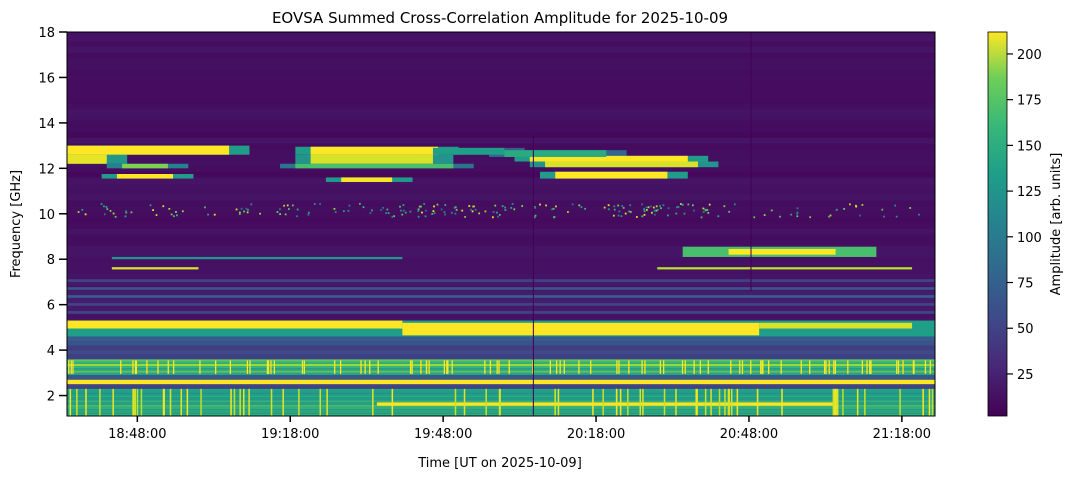  I want to click on low-band-cell, so click(501, 401).